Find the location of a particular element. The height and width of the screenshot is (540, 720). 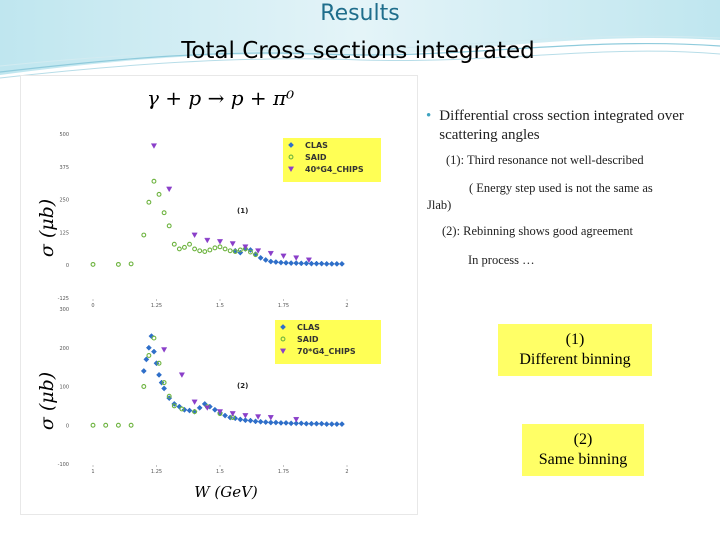

y-tick-label: 500 is located at coordinates (64, 135).